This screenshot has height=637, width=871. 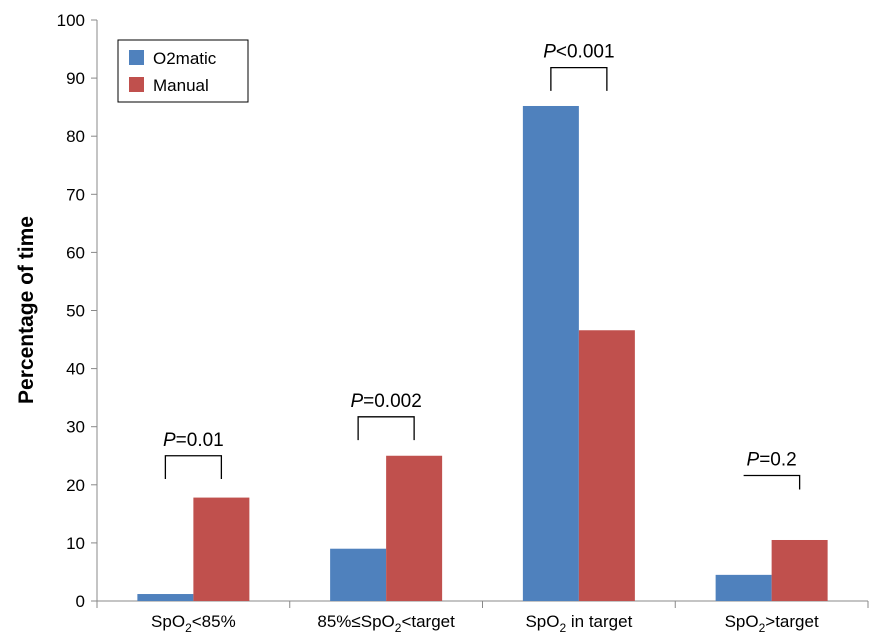 I want to click on y-tick-label: 0, so click(x=80, y=601).